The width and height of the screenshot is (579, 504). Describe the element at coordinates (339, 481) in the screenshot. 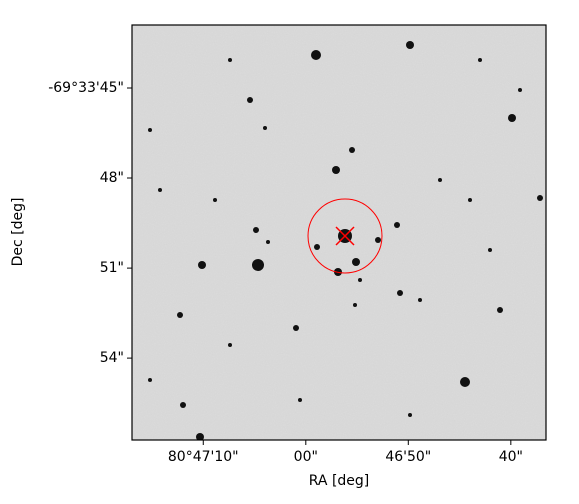

I see `x-axis-label: RA [deg]` at that location.